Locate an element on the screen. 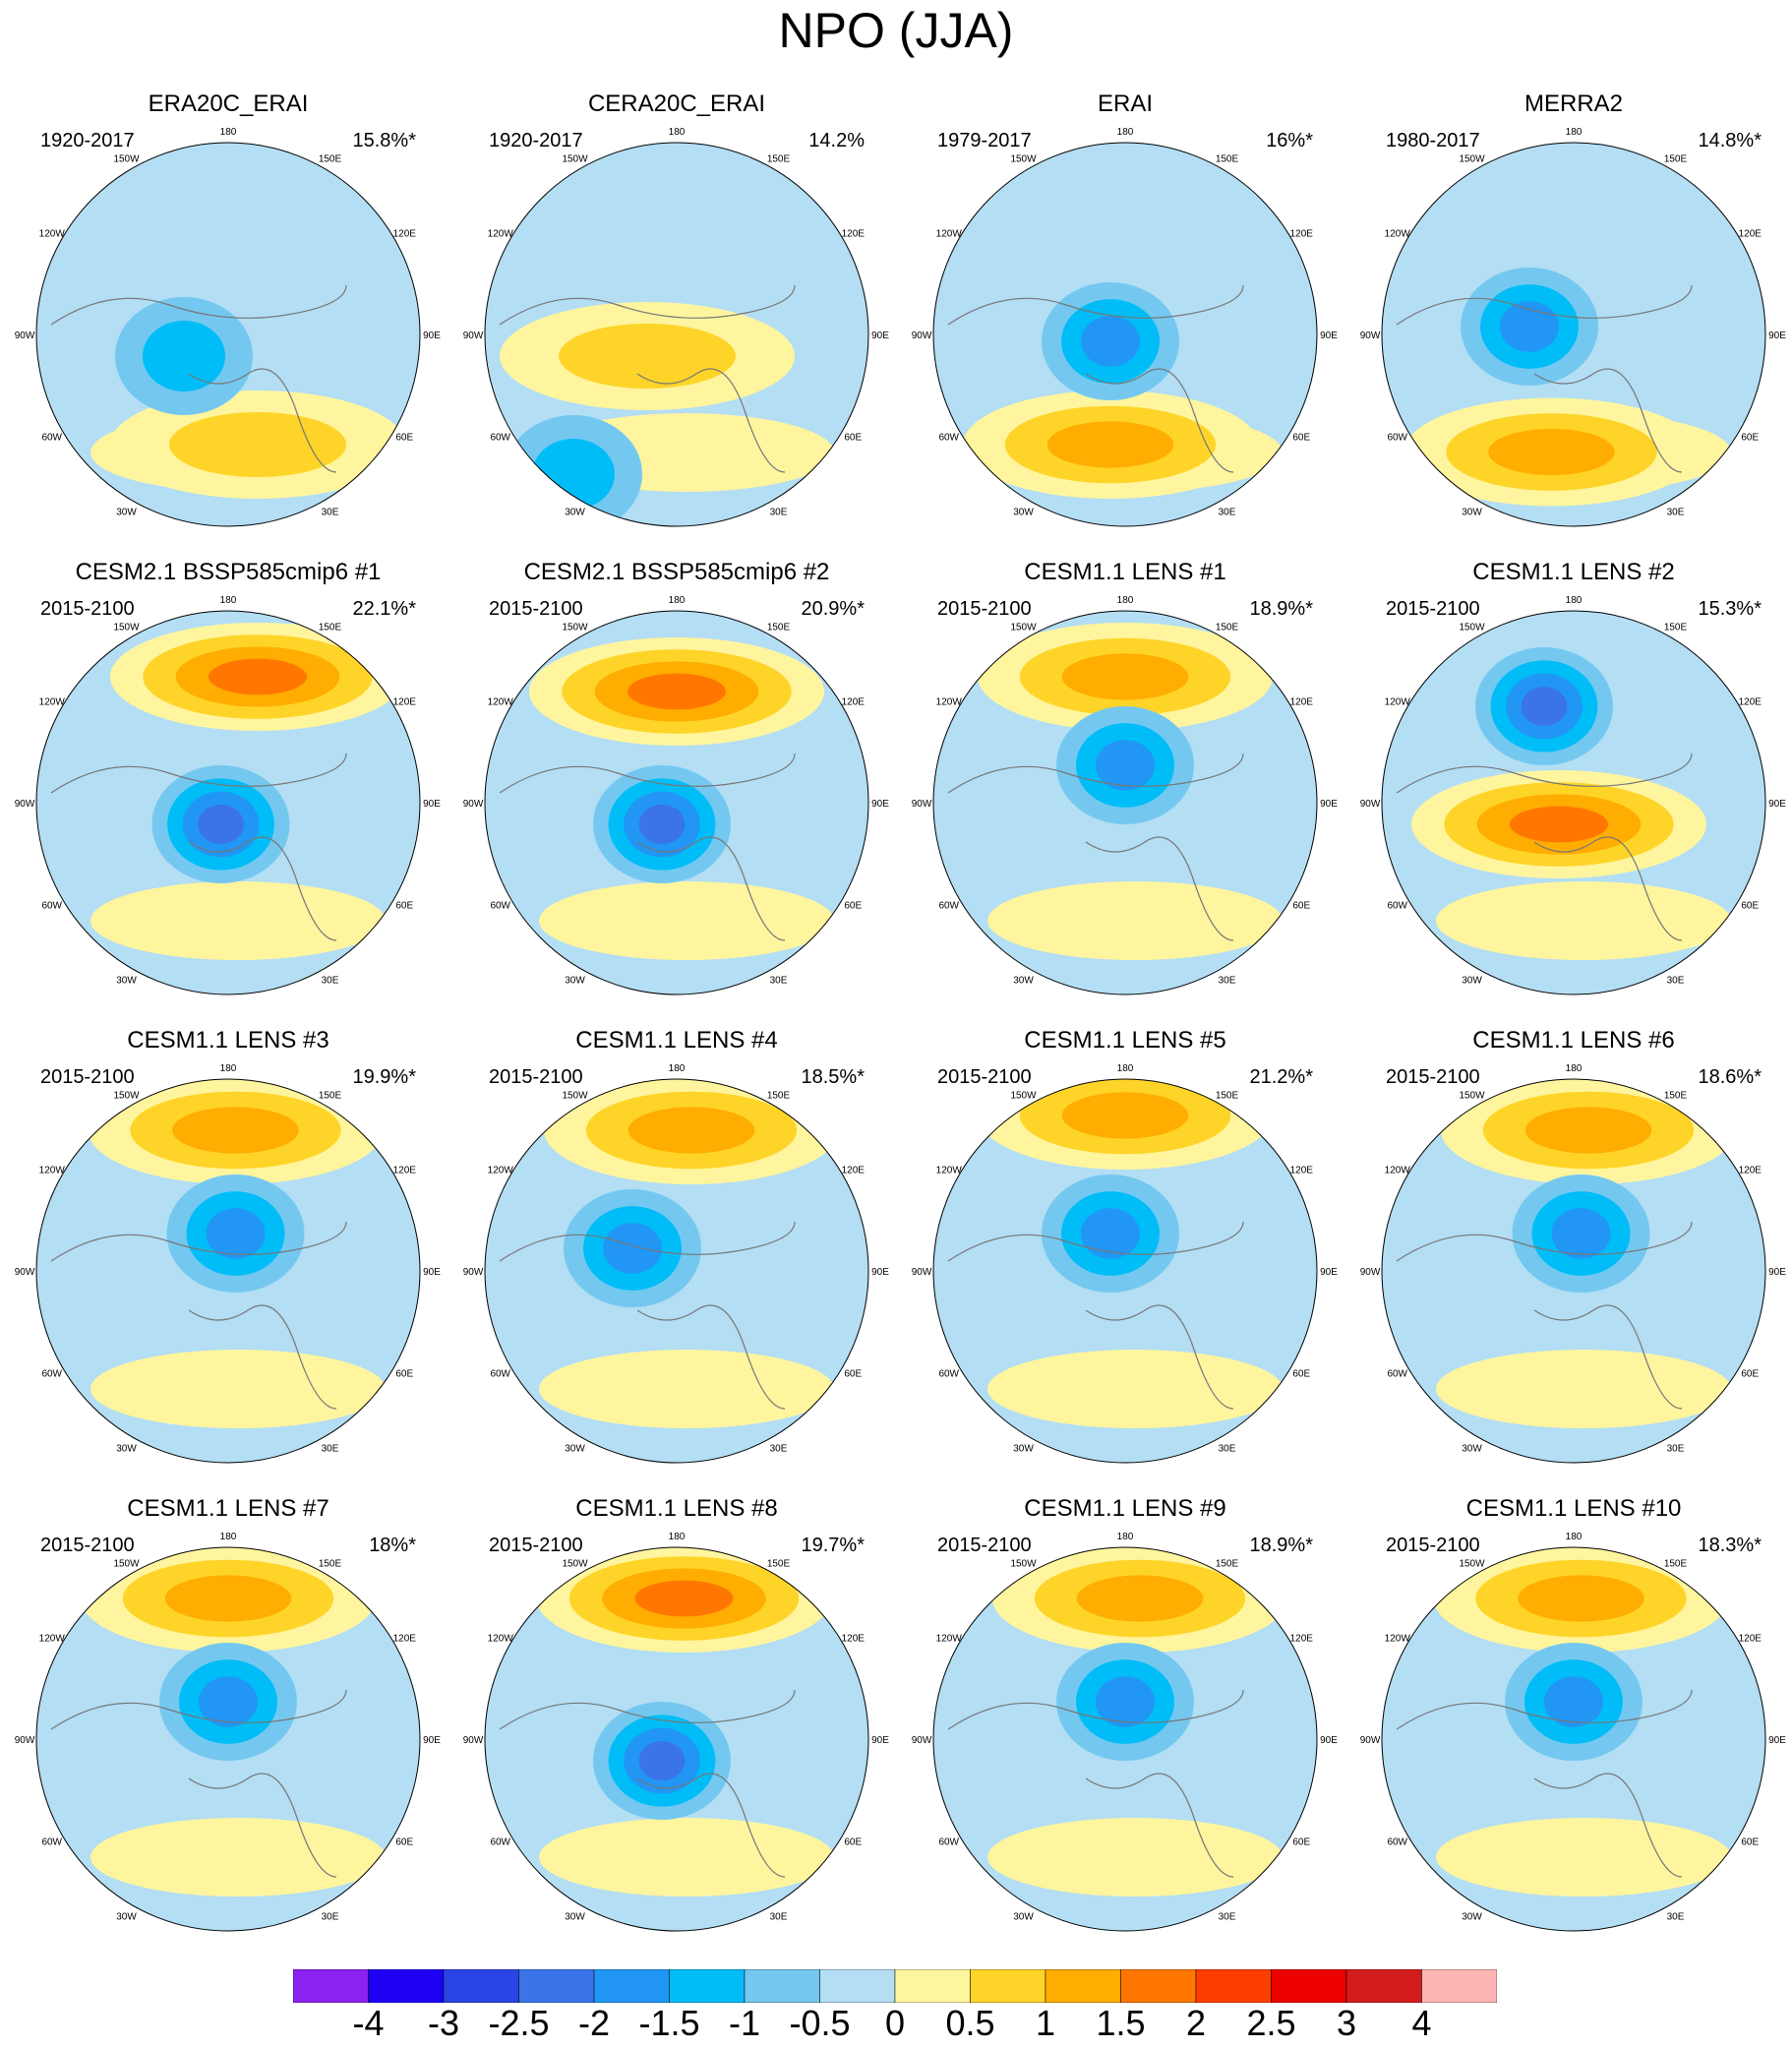 The height and width of the screenshot is (2048, 1792). colorbar-tick-label: -4 is located at coordinates (368, 2023).